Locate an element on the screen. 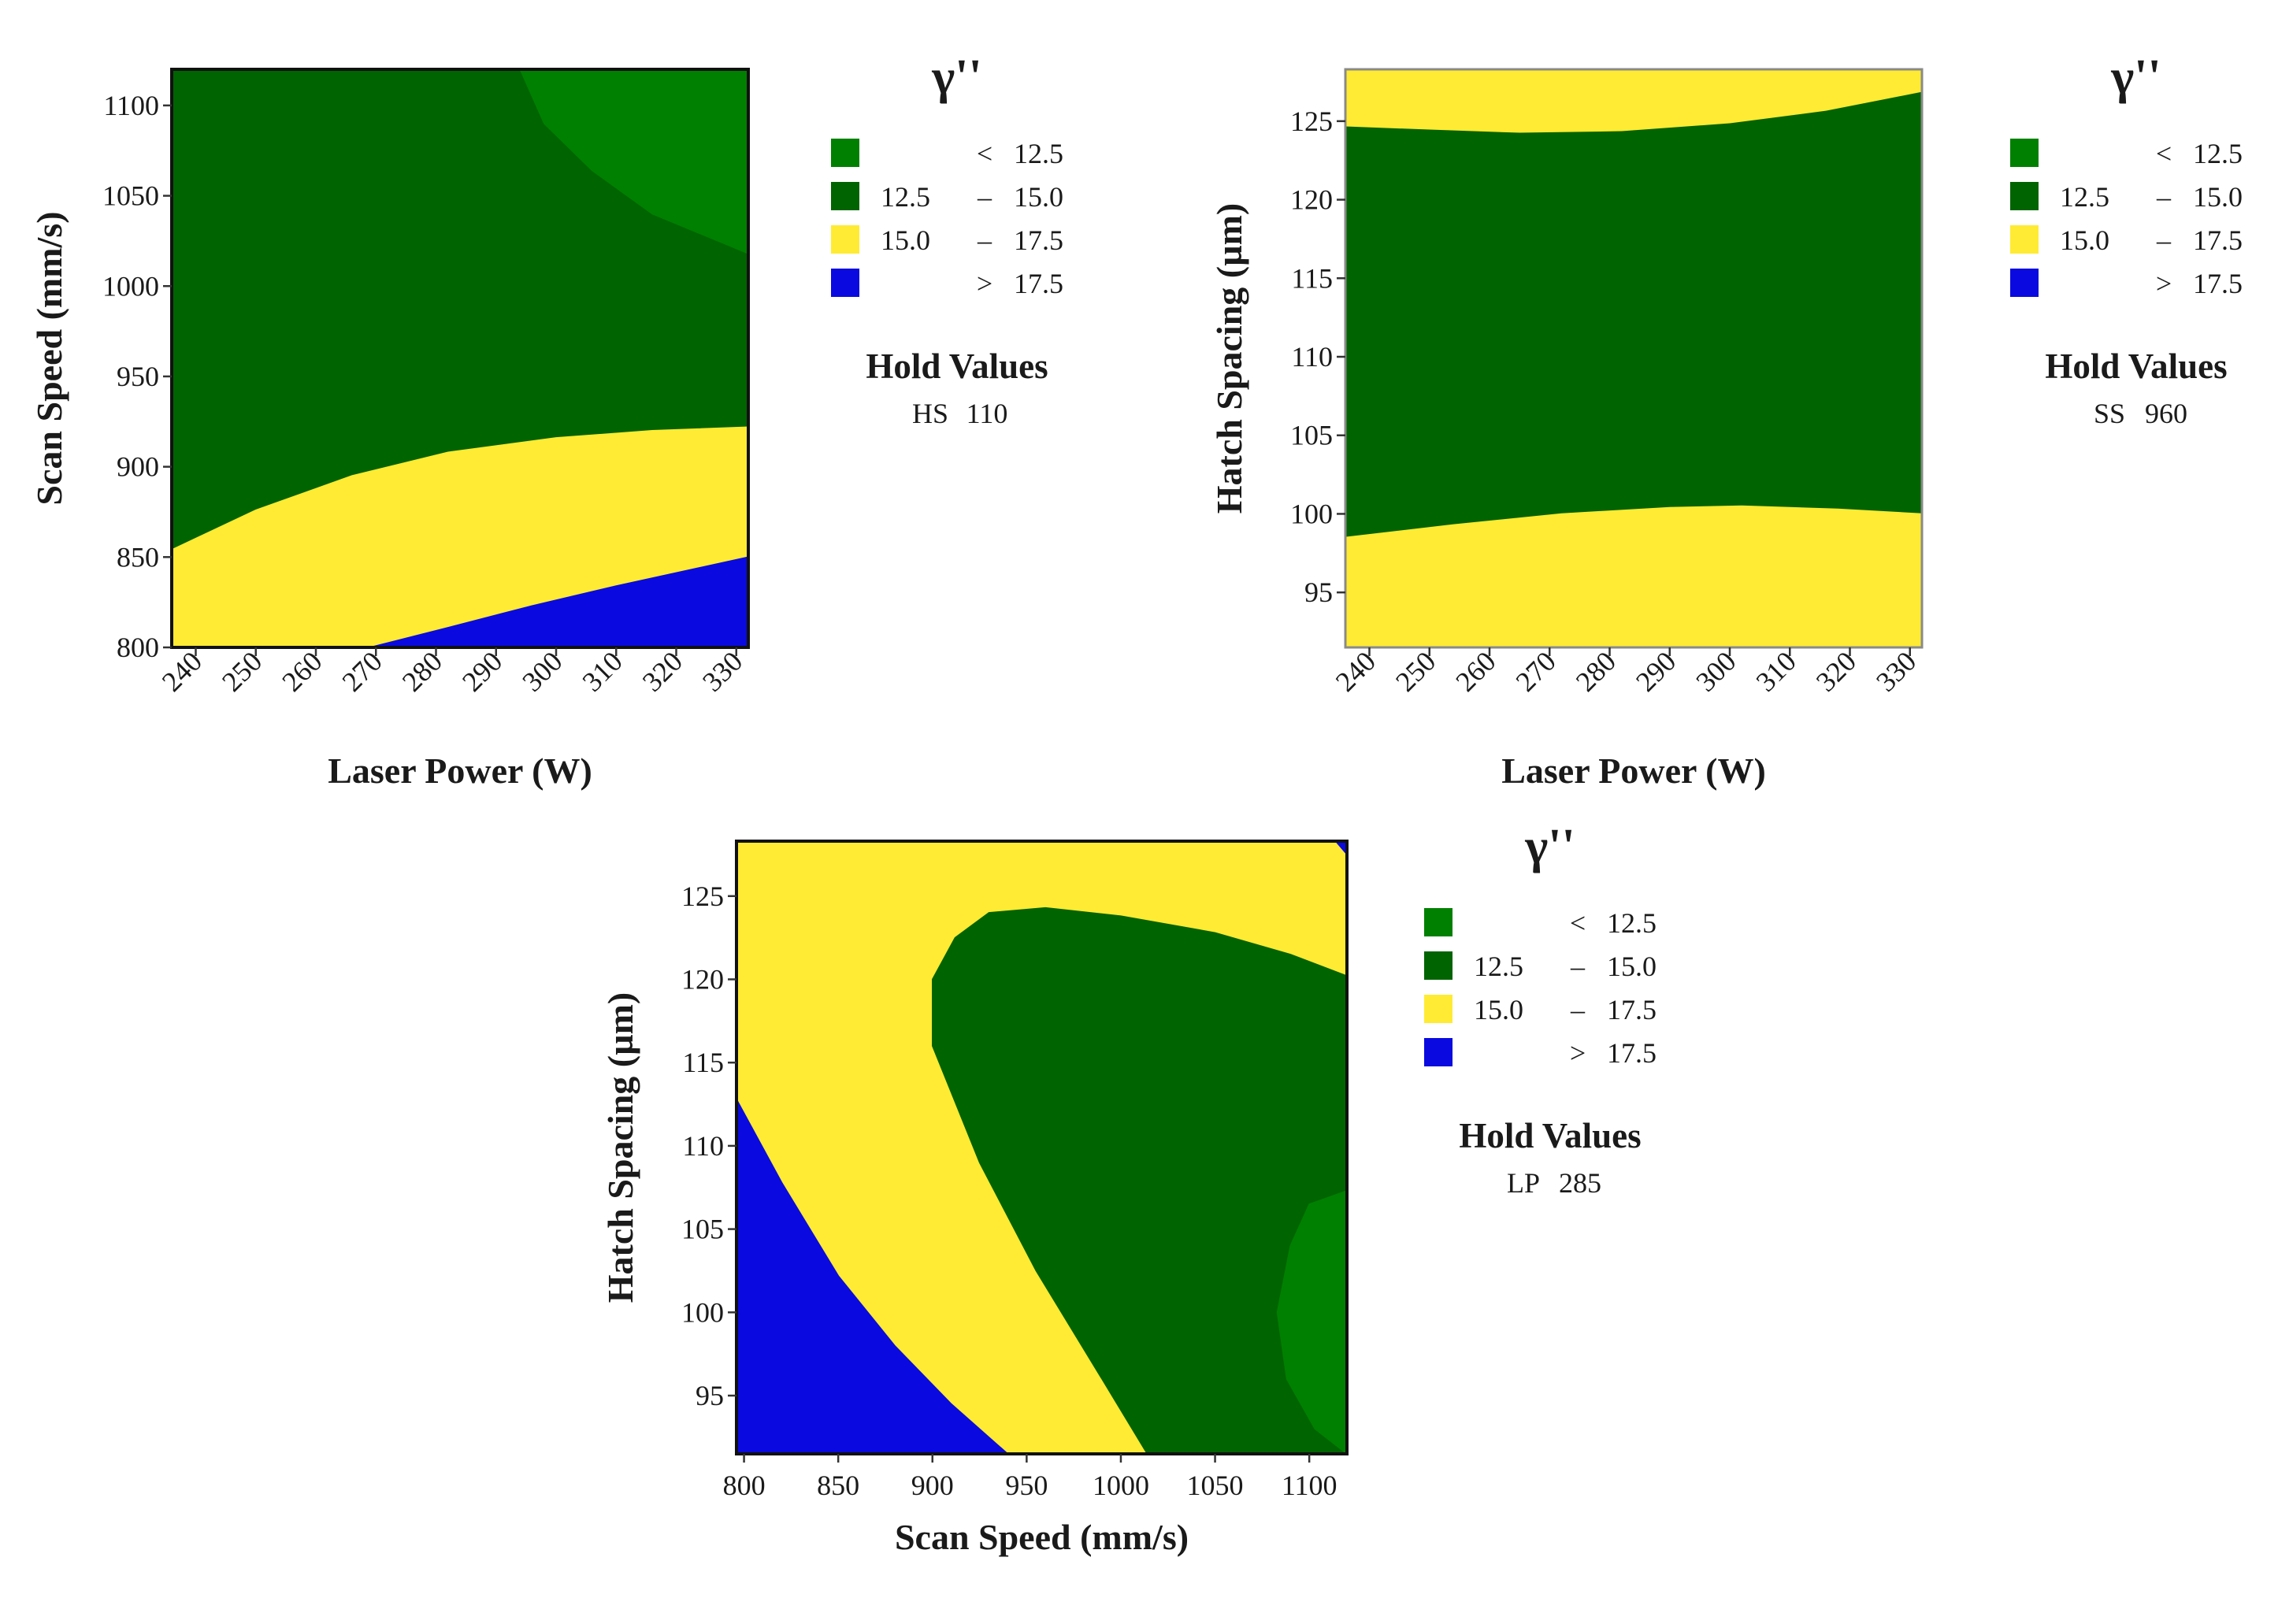 This screenshot has height=1624, width=2278. y-tick-label: 115 is located at coordinates (1312, 278).